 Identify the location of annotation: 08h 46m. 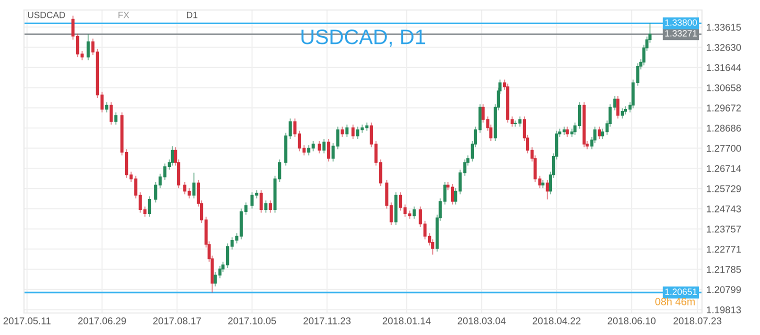
(675, 302).